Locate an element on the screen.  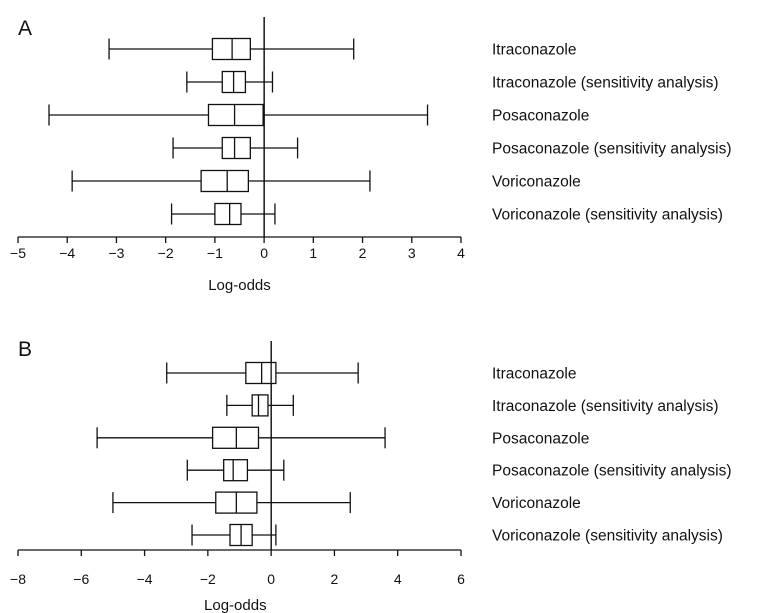
panel-letter: B is located at coordinates (25, 349).